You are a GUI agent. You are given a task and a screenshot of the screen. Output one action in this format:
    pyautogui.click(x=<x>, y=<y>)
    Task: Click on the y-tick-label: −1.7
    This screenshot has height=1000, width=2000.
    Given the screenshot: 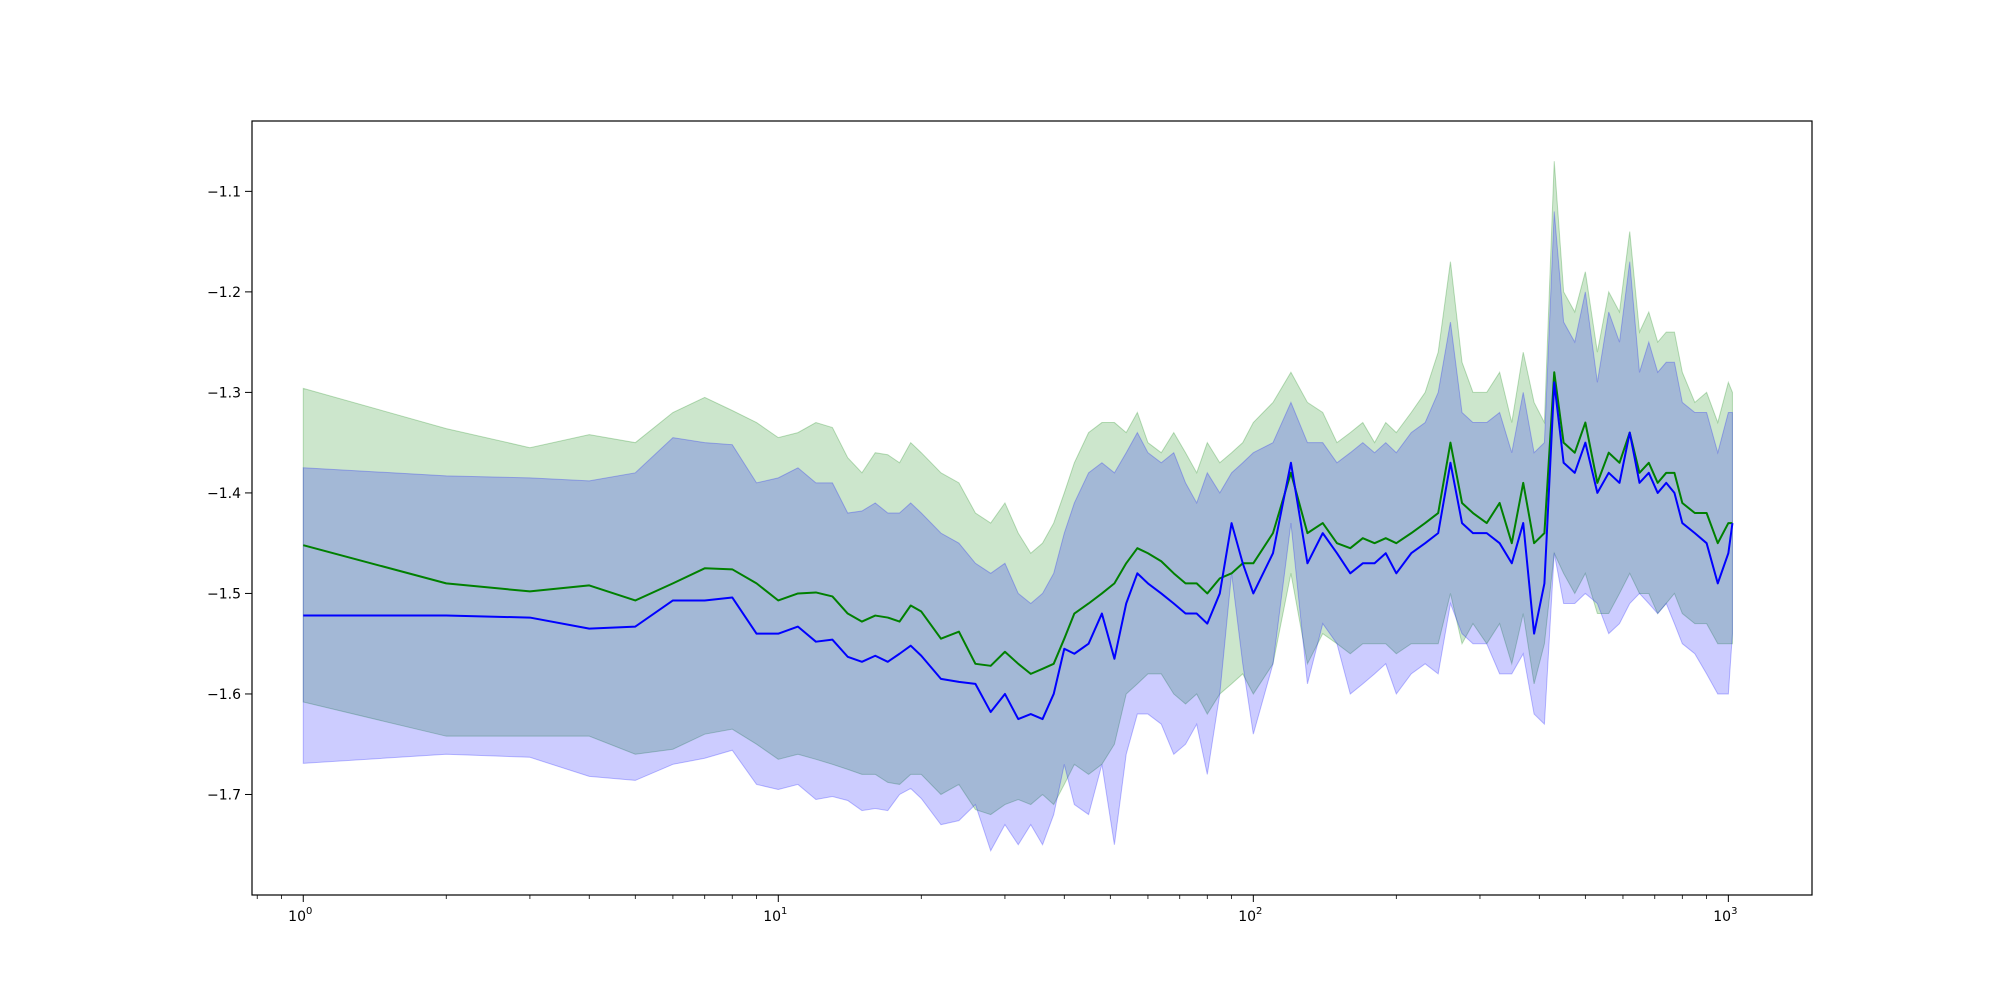 What is the action you would take?
    pyautogui.click(x=224, y=795)
    